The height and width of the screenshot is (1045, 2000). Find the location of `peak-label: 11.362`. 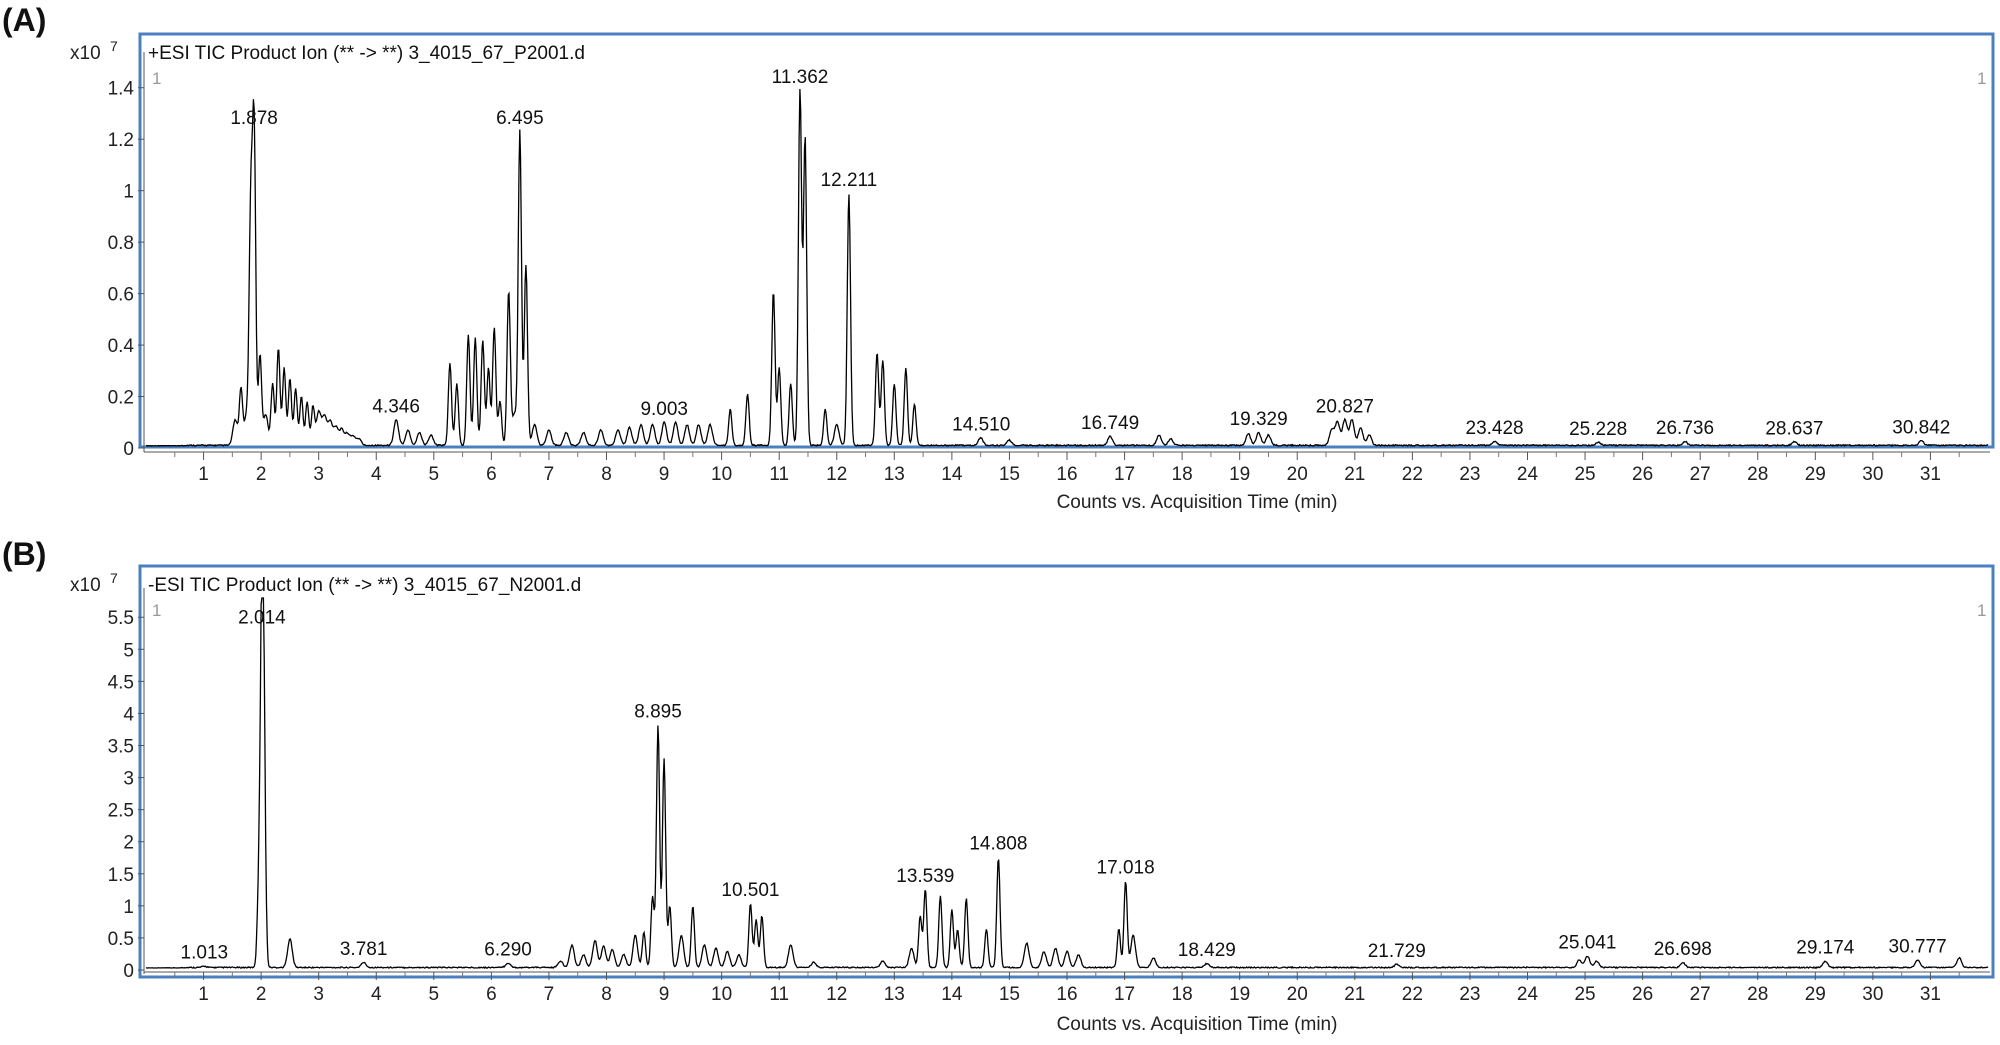

peak-label: 11.362 is located at coordinates (800, 77).